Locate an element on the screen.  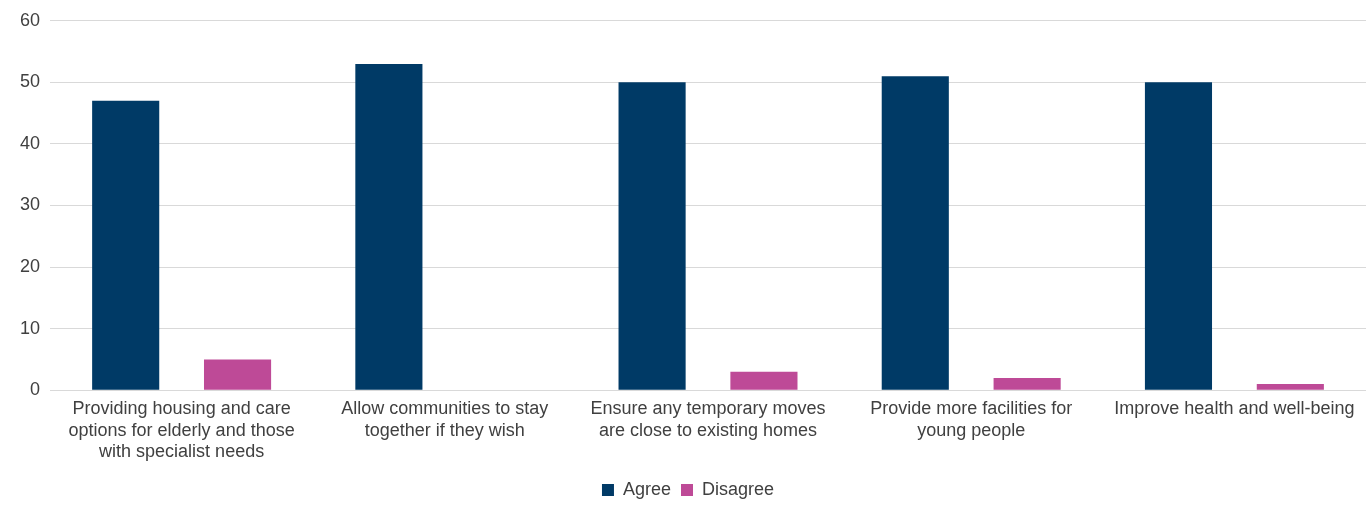
y-tick-label: 40 is located at coordinates (30, 142).